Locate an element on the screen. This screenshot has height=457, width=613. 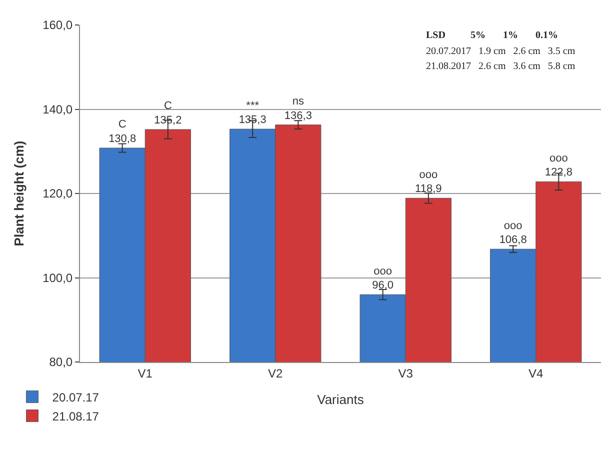
legend-label: 20.07.17 is located at coordinates (76, 397).